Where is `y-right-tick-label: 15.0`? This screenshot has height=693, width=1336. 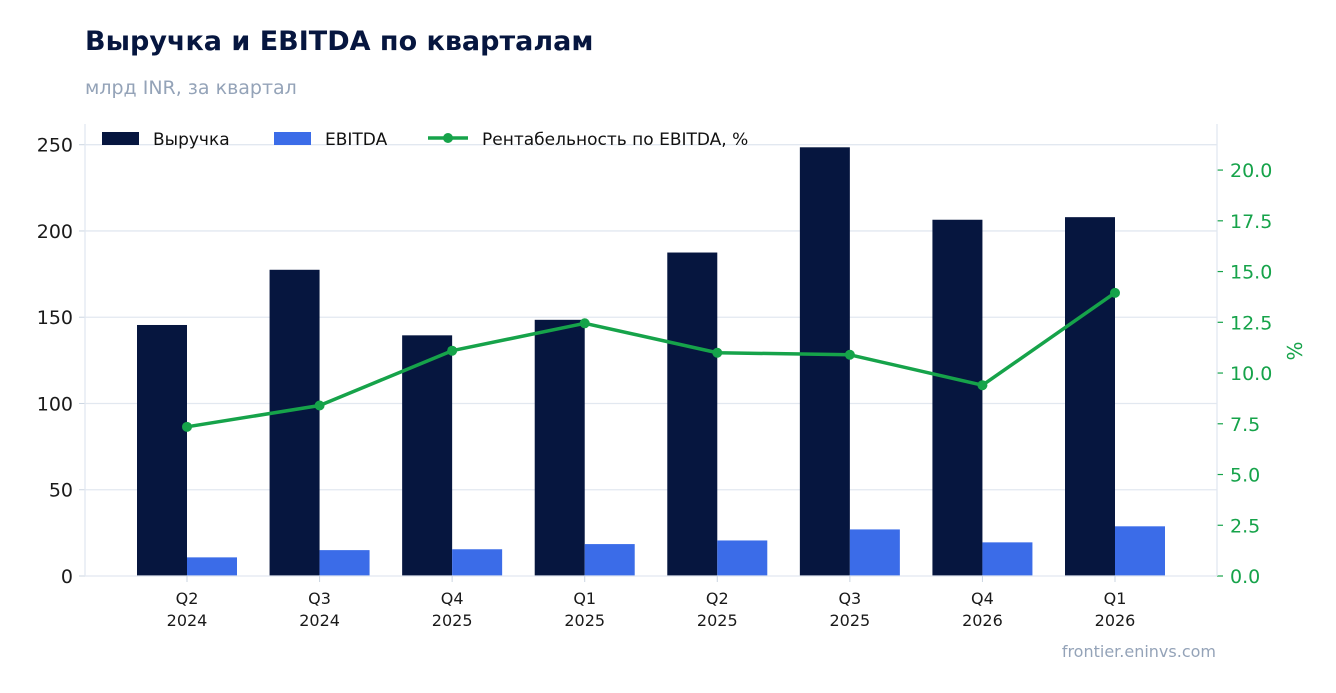
y-right-tick-label: 15.0 is located at coordinates (1251, 273).